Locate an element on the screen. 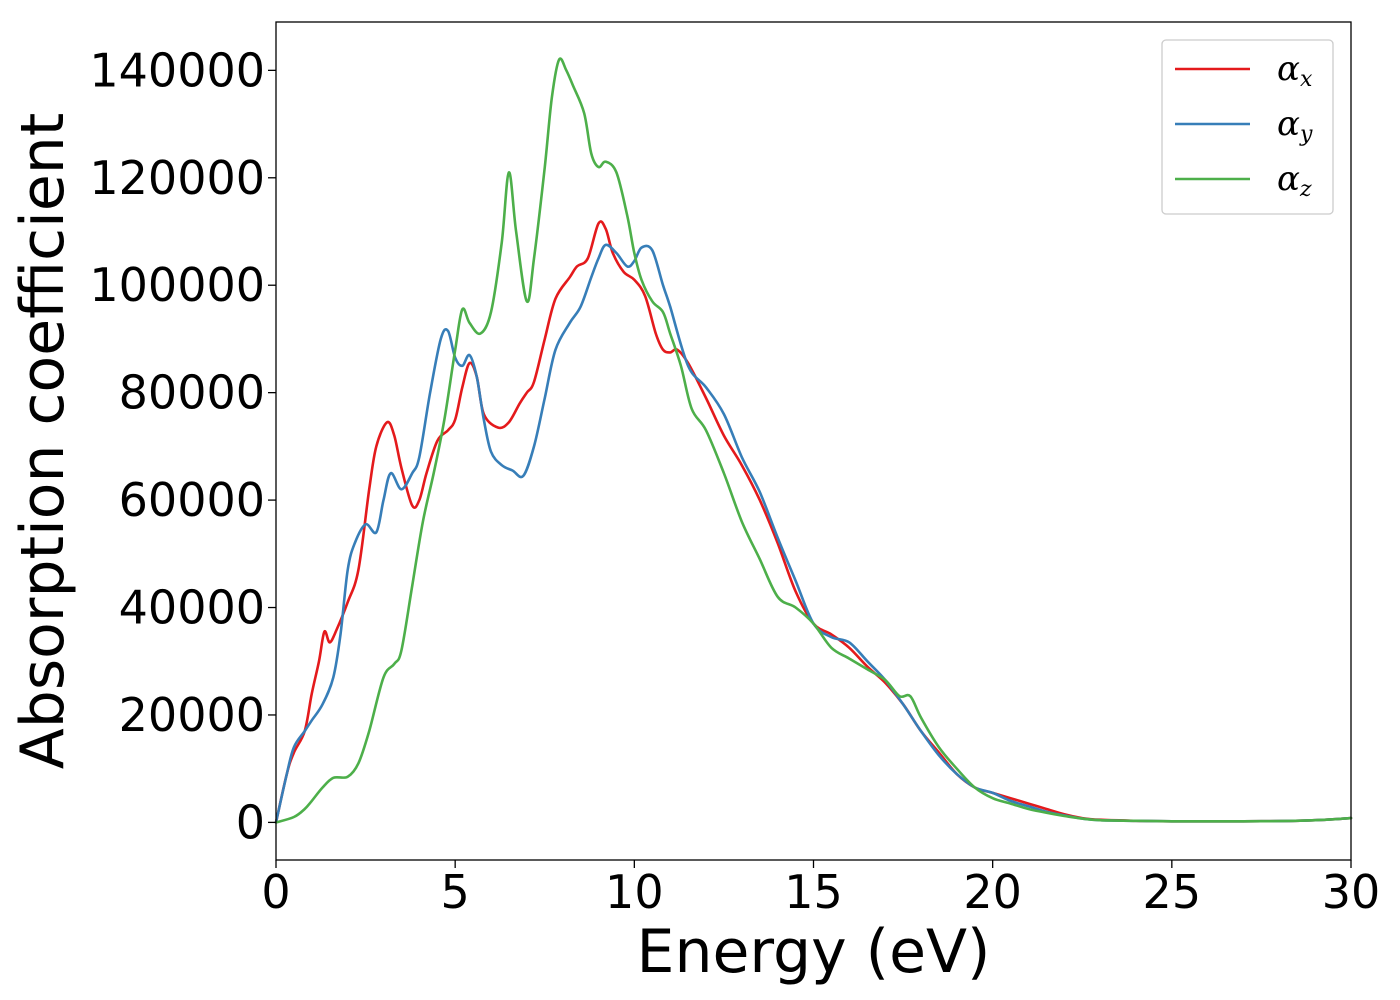 The width and height of the screenshot is (1400, 1000). y-tick-label: 80000 is located at coordinates (192, 393).